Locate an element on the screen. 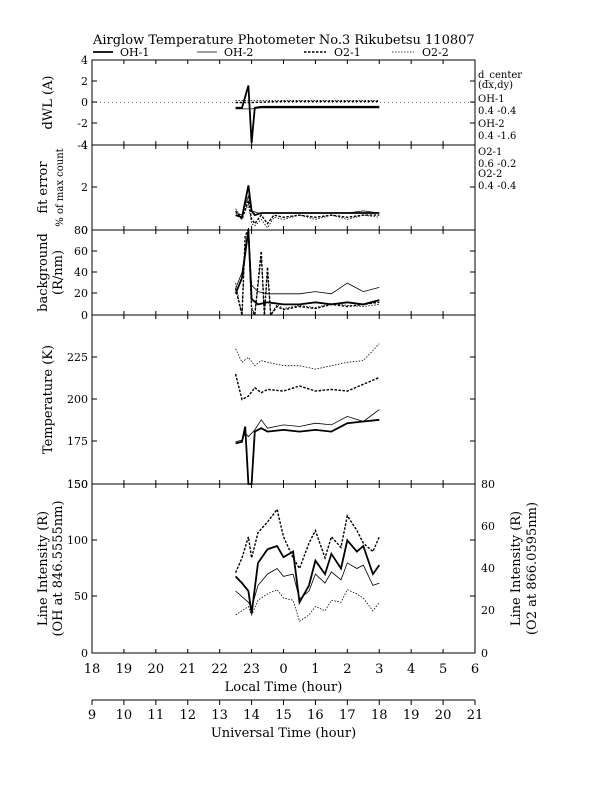  xtick-label-universal: 11 is located at coordinates (156, 715).